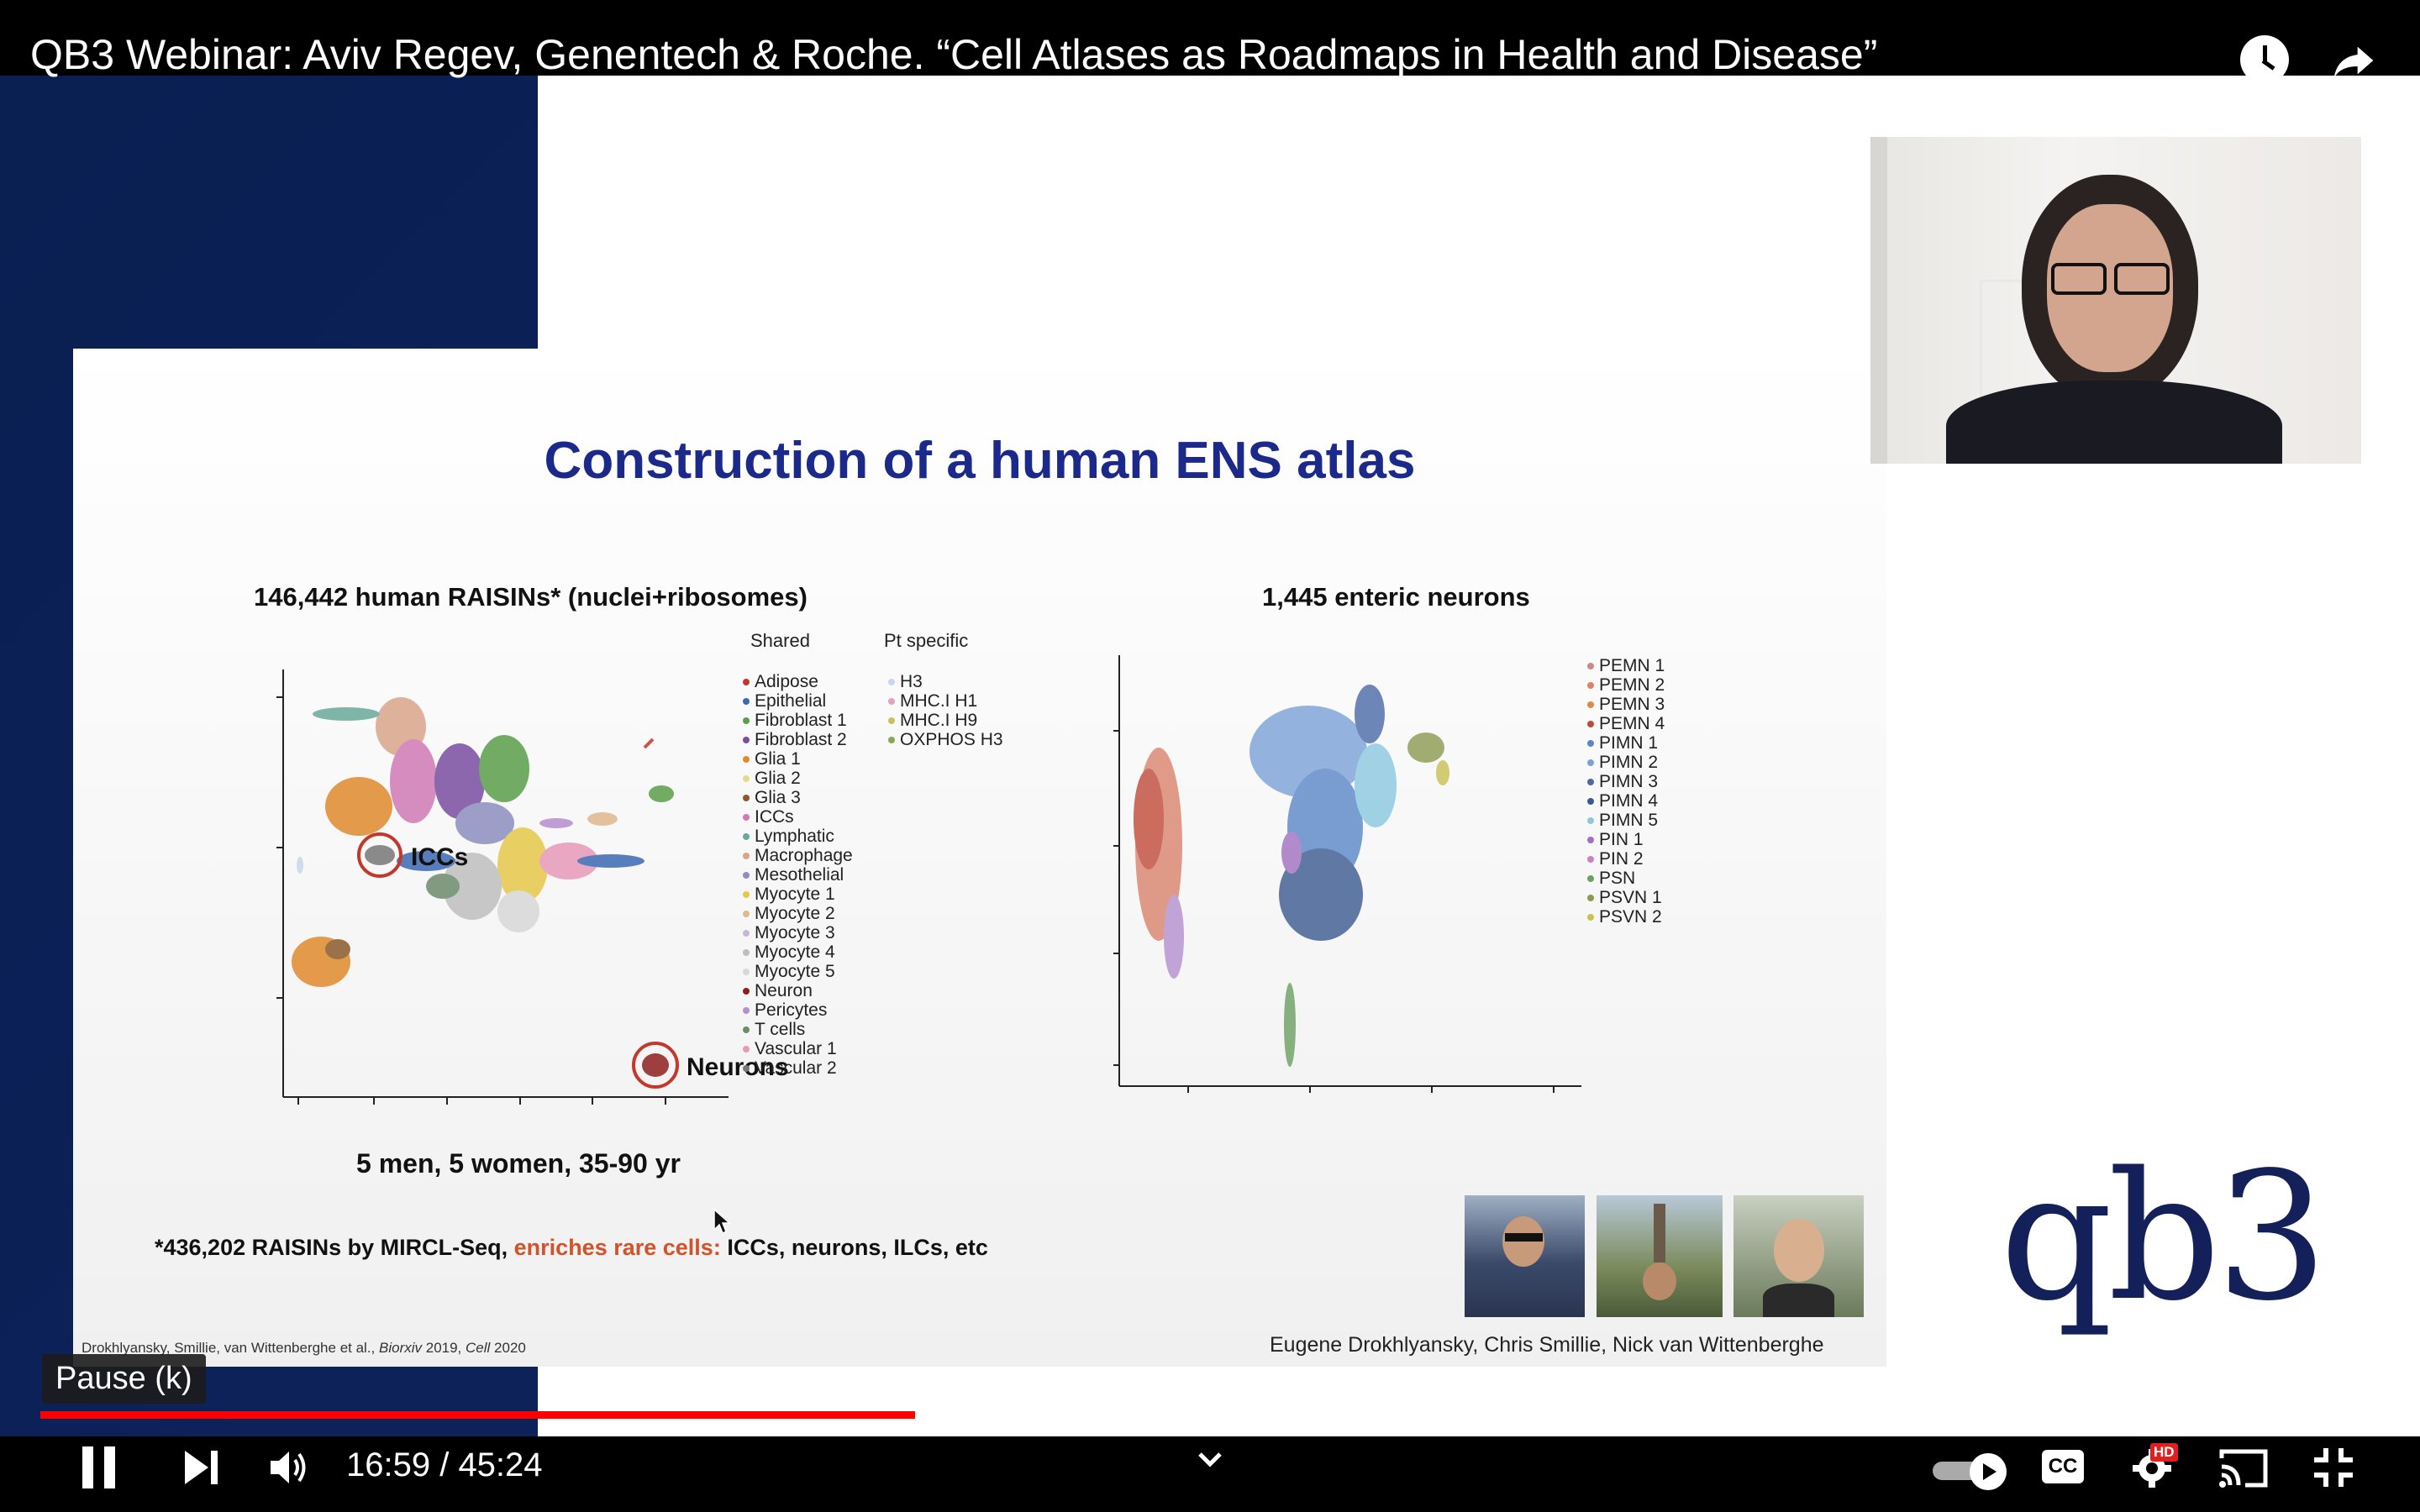 This screenshot has width=2420, height=1512. Describe the element at coordinates (2164, 1452) in the screenshot. I see `hd-badge: HD` at that location.